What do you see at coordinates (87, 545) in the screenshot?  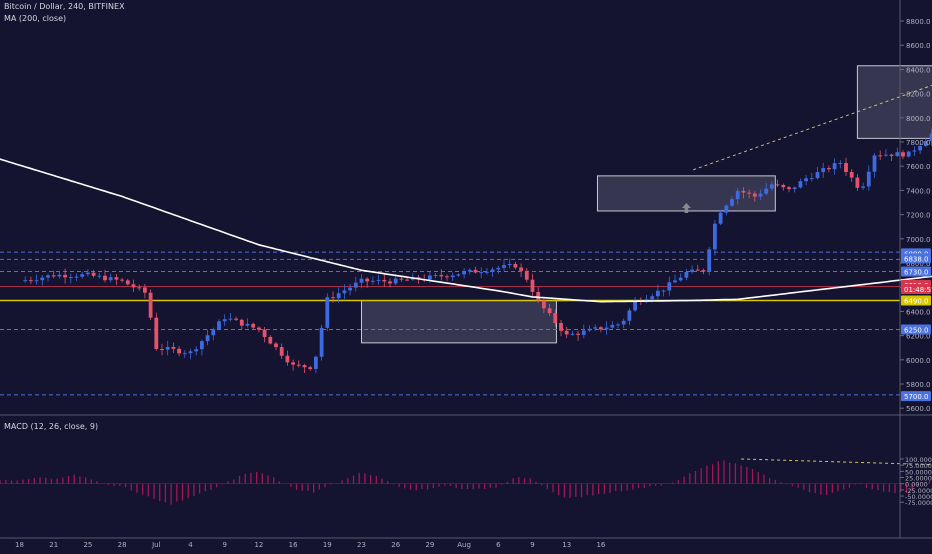 I see `time-tick-label: 25` at bounding box center [87, 545].